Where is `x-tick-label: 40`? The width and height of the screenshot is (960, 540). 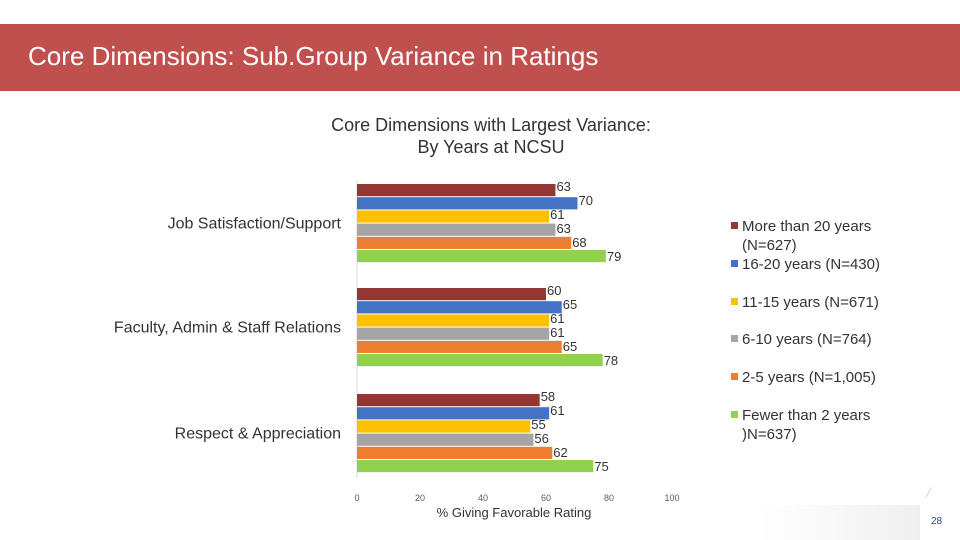 x-tick-label: 40 is located at coordinates (483, 498).